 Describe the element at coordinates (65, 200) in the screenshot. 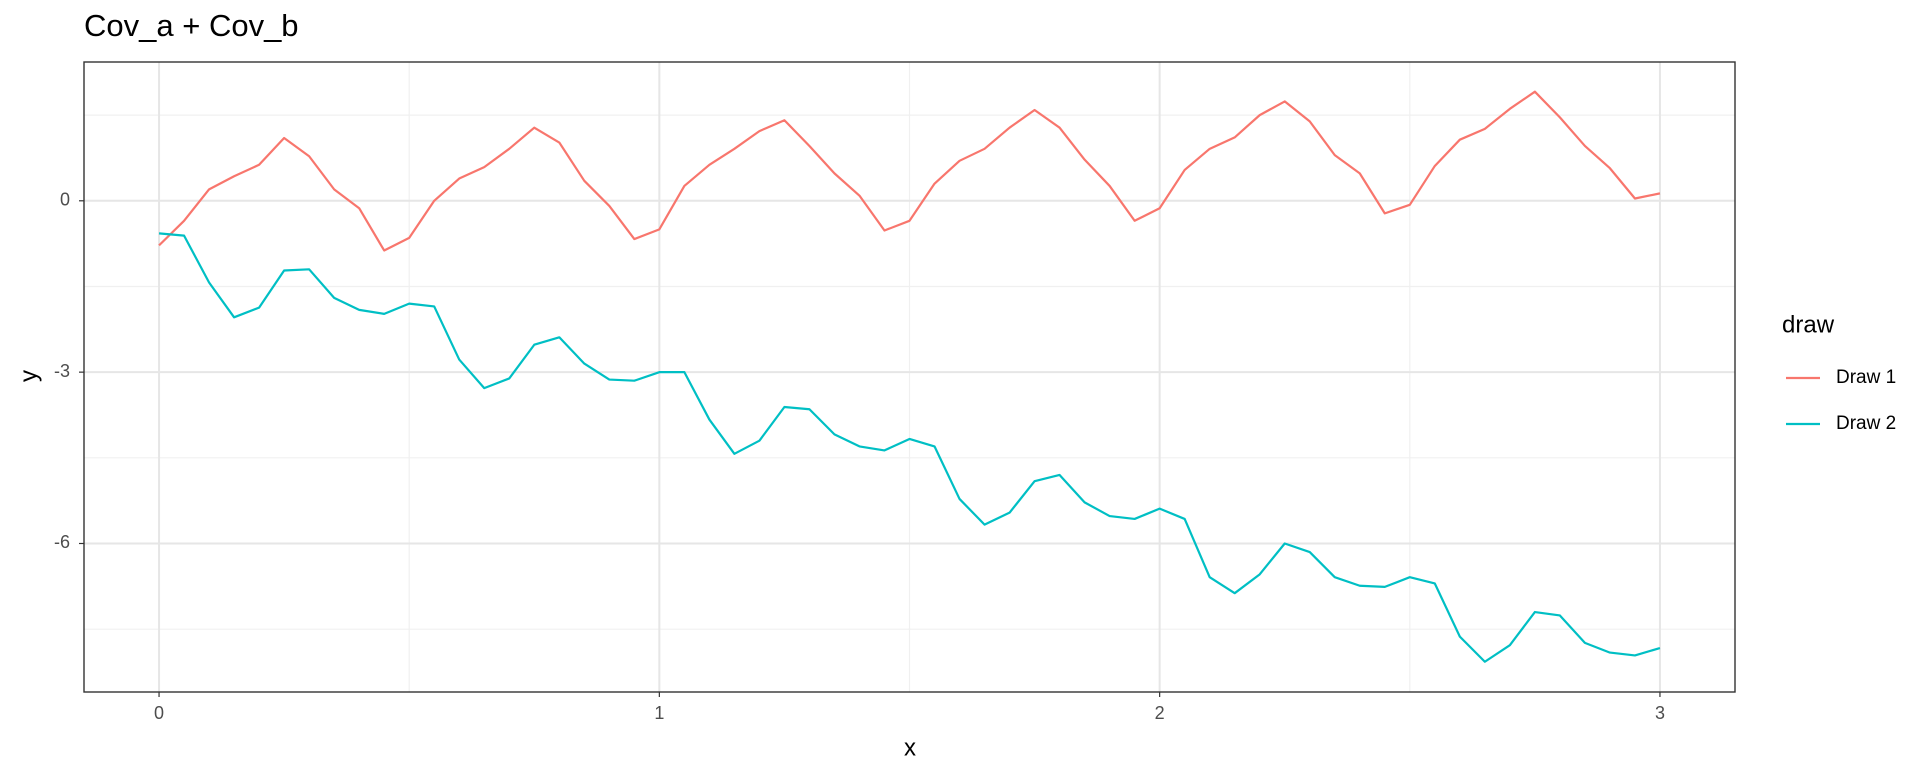

I see `y-tick-label: 0` at that location.